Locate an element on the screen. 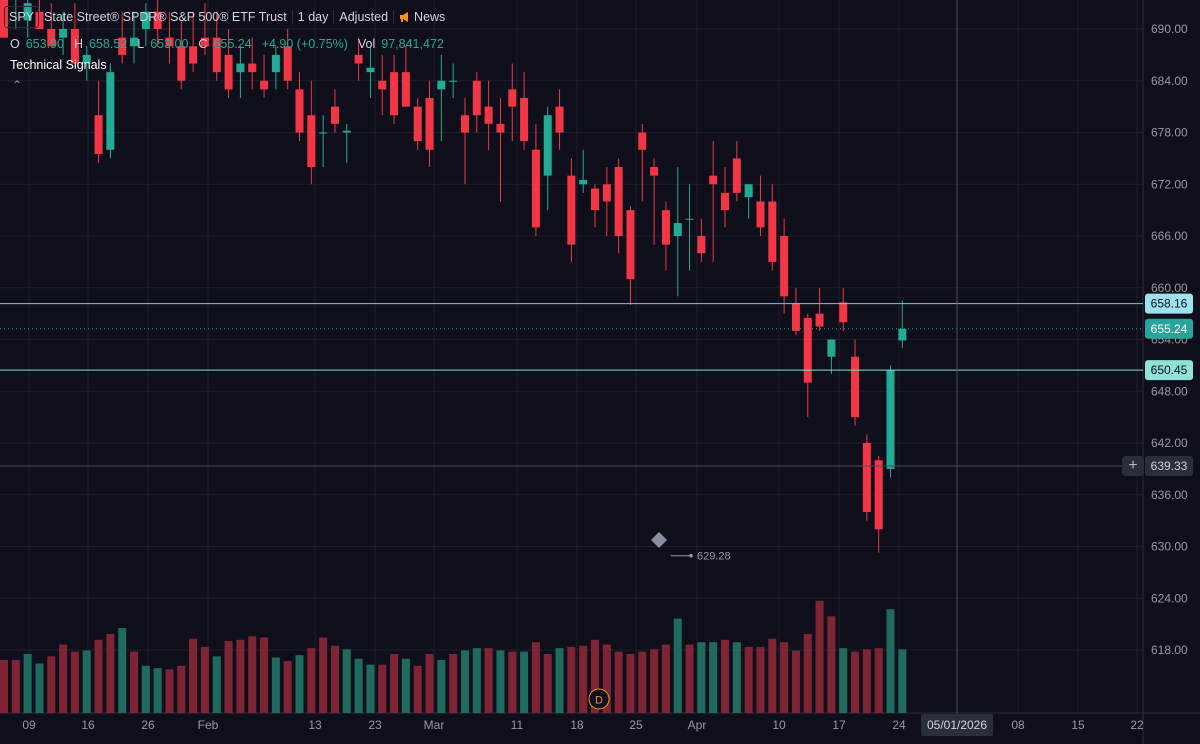 This screenshot has width=1200, height=744. diamond-marker is located at coordinates (659, 540).